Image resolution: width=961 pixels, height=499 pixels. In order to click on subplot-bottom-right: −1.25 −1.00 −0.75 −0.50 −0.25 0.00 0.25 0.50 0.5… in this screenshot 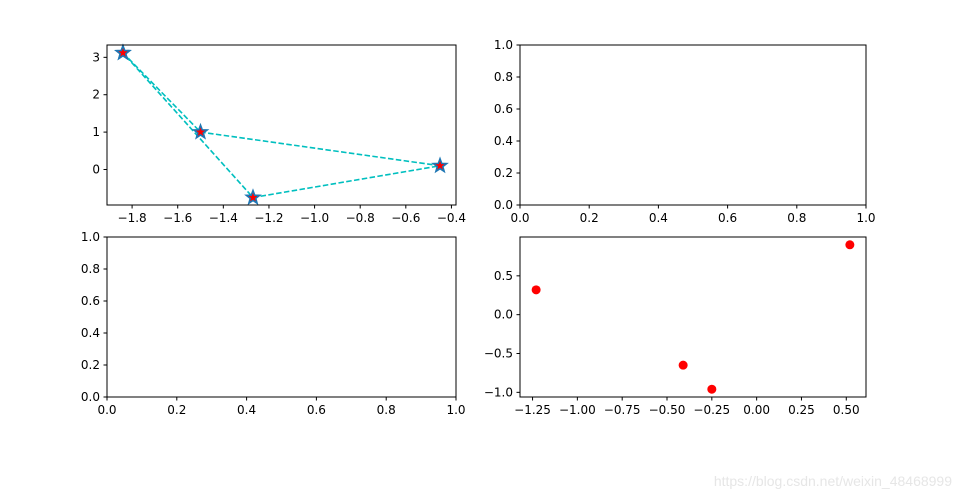, I will do `click(675, 326)`.